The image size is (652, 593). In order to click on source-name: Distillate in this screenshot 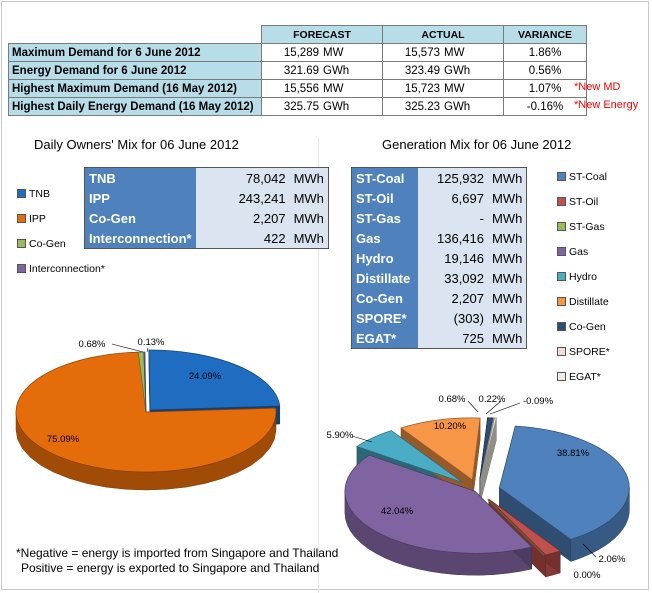, I will do `click(384, 278)`.